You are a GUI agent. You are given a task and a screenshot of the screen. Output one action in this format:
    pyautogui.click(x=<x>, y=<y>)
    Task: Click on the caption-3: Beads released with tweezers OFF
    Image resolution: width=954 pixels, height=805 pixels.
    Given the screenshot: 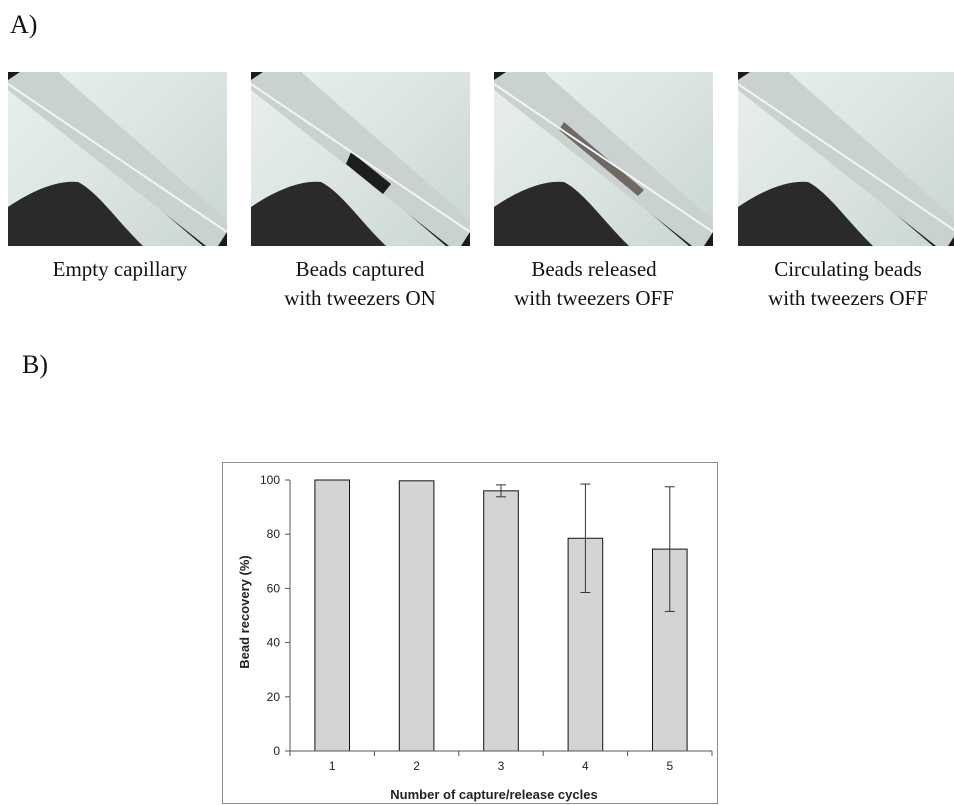 What is the action you would take?
    pyautogui.click(x=594, y=284)
    